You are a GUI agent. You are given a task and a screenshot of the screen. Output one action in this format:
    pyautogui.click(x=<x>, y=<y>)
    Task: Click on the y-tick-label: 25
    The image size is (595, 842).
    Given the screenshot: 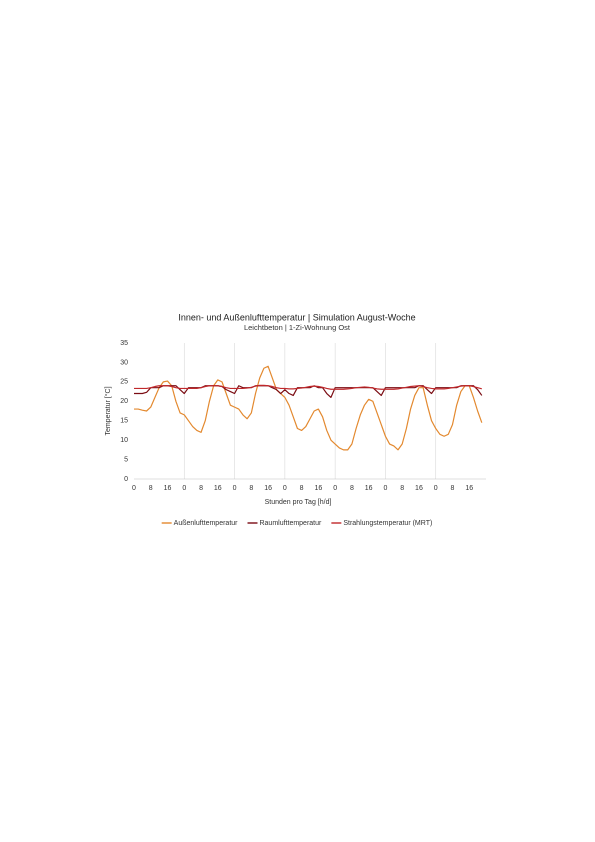 What is the action you would take?
    pyautogui.click(x=124, y=382)
    